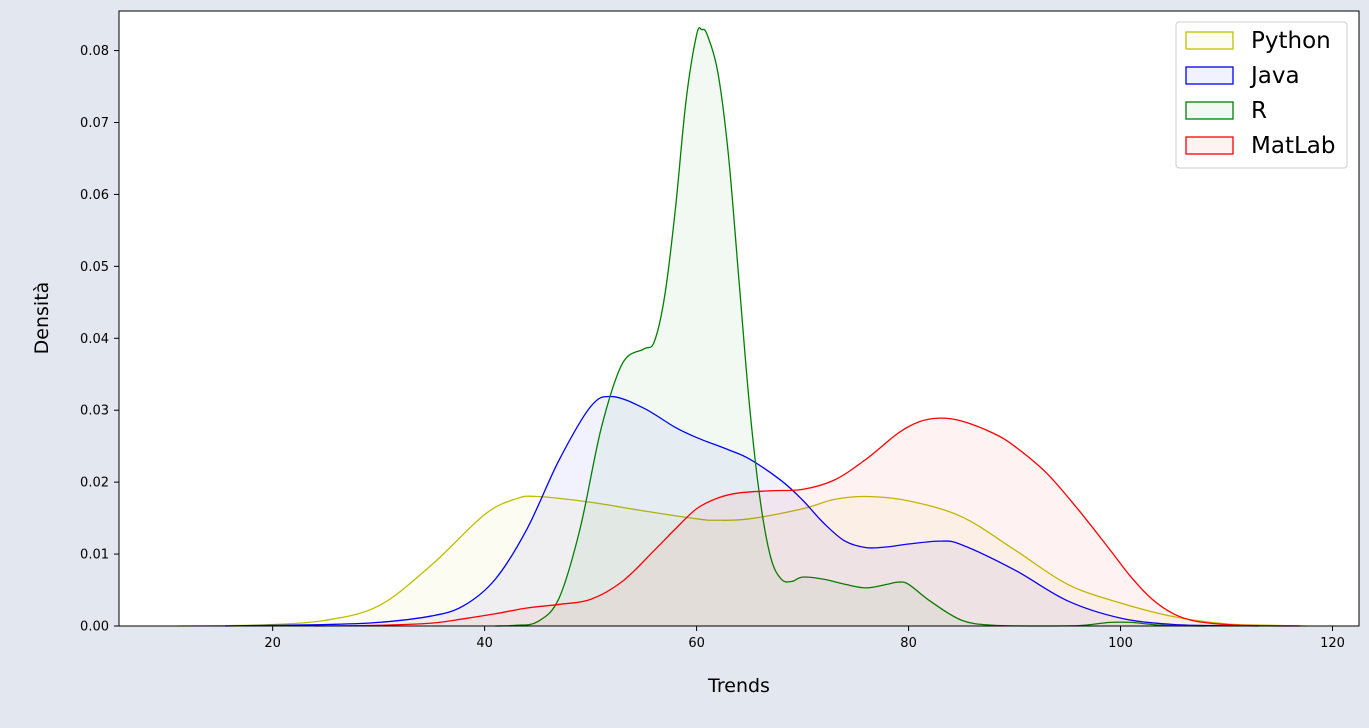 The width and height of the screenshot is (1369, 728). I want to click on legend: Python Java R MatLab, so click(1261, 95).